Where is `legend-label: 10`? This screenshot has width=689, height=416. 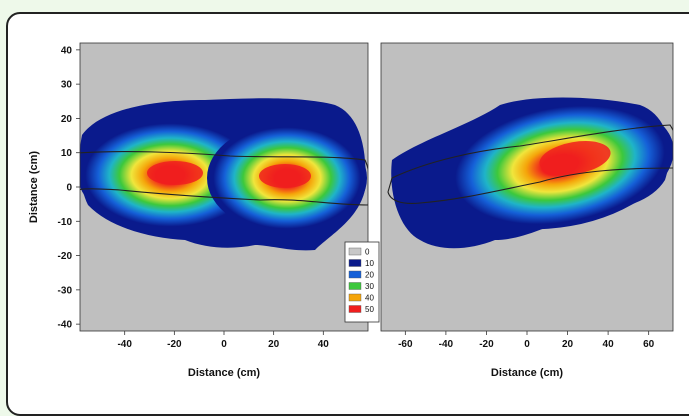
legend-label: 10 is located at coordinates (369, 263).